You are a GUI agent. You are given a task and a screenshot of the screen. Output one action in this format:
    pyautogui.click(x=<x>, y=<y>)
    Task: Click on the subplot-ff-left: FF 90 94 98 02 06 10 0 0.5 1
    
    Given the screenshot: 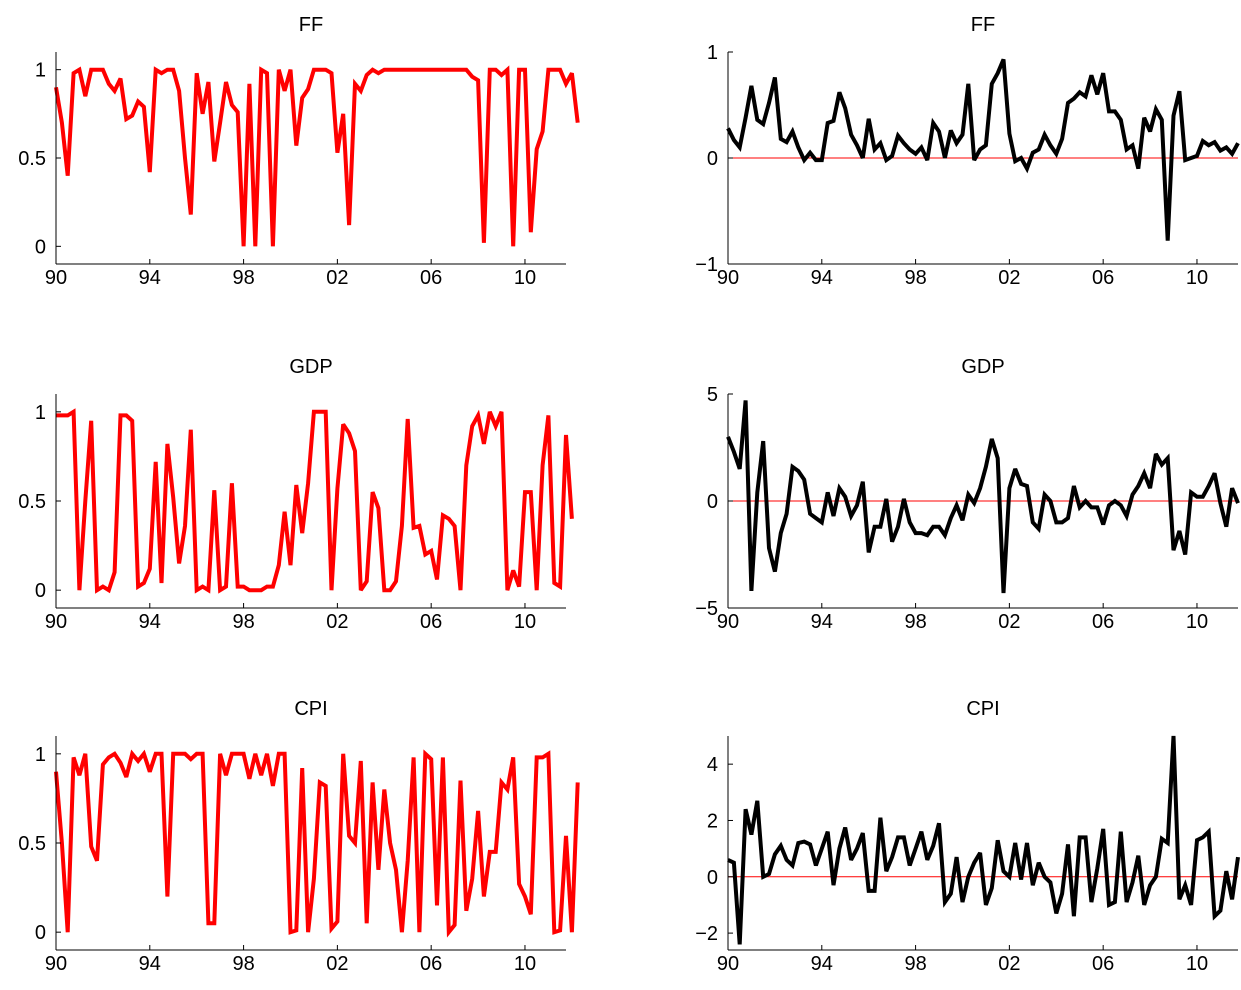 What is the action you would take?
    pyautogui.click(x=299, y=151)
    